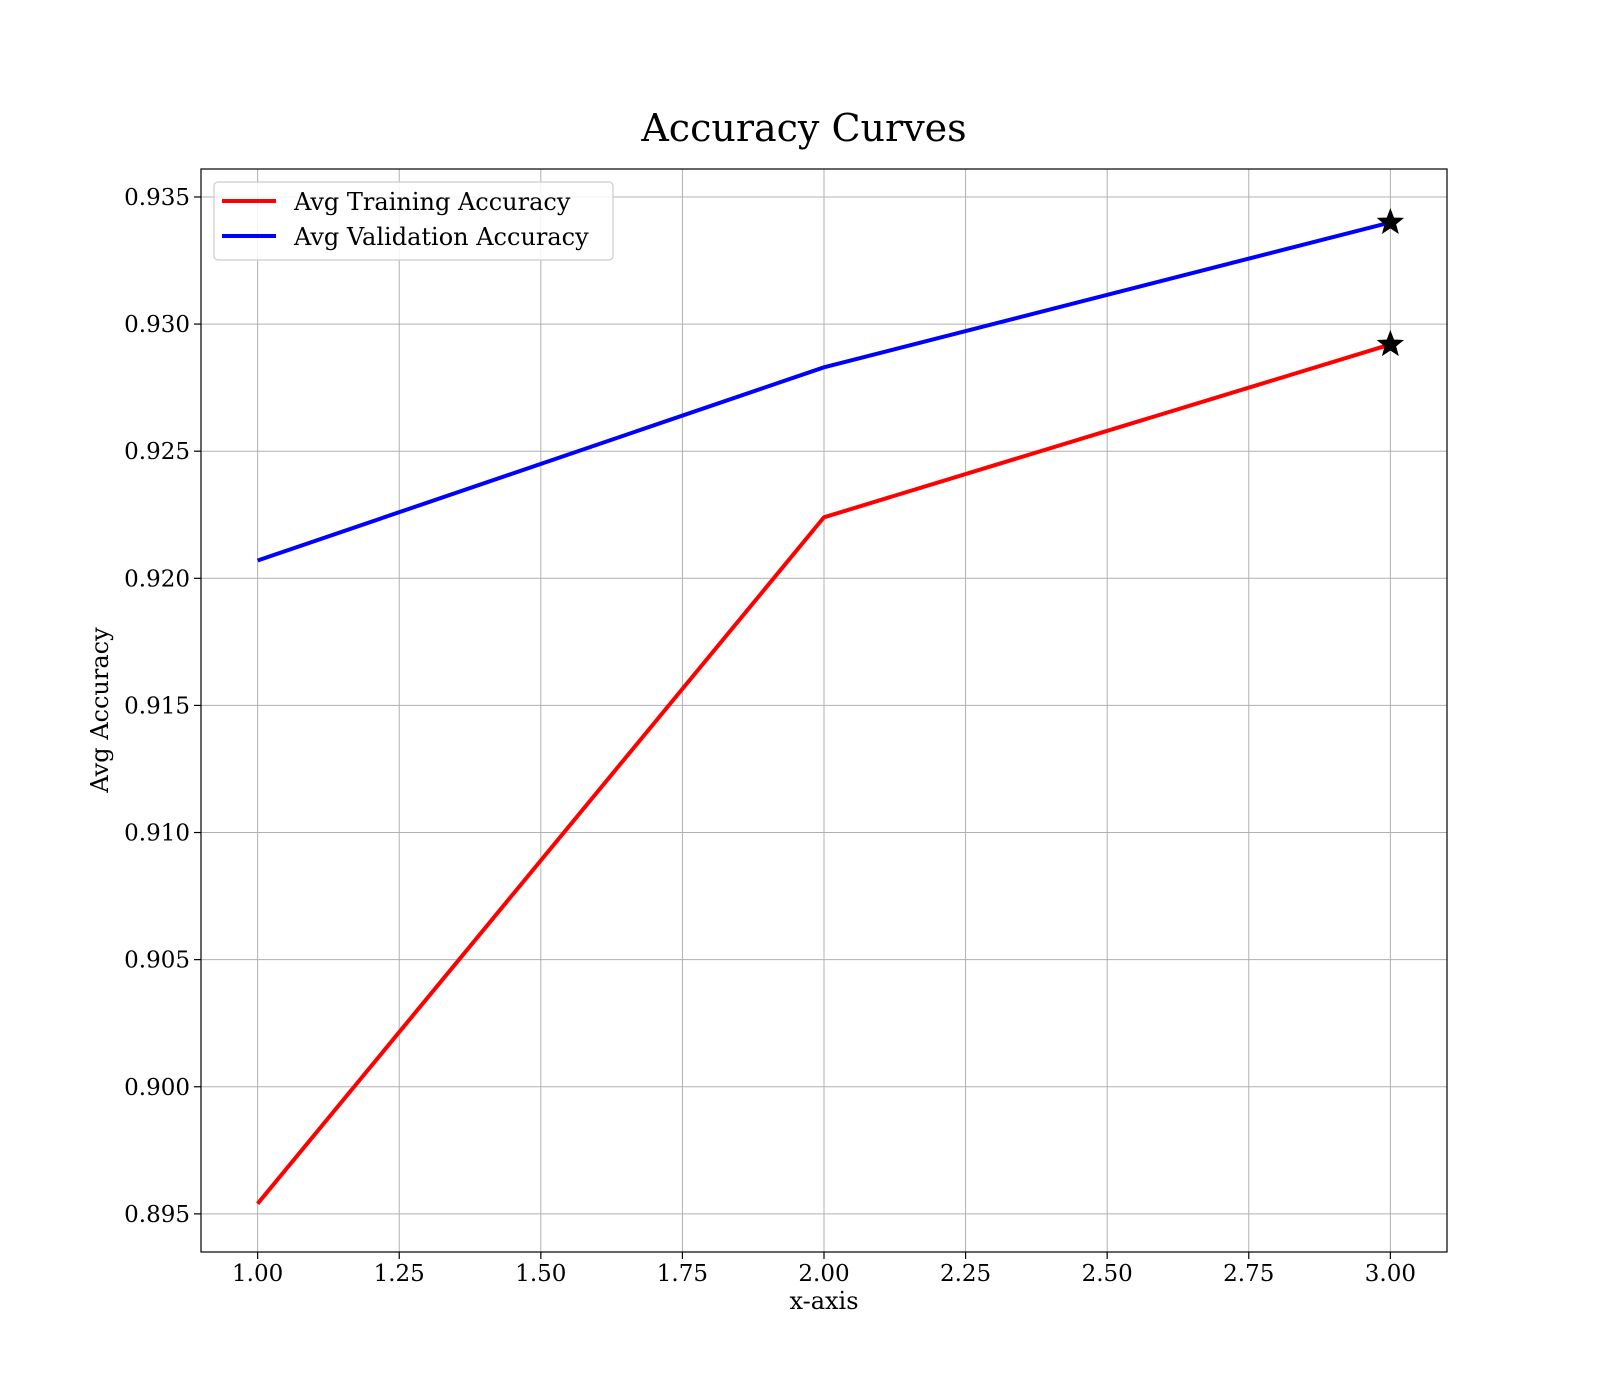  I want to click on y-tick-label: 0.900, so click(157, 1088).